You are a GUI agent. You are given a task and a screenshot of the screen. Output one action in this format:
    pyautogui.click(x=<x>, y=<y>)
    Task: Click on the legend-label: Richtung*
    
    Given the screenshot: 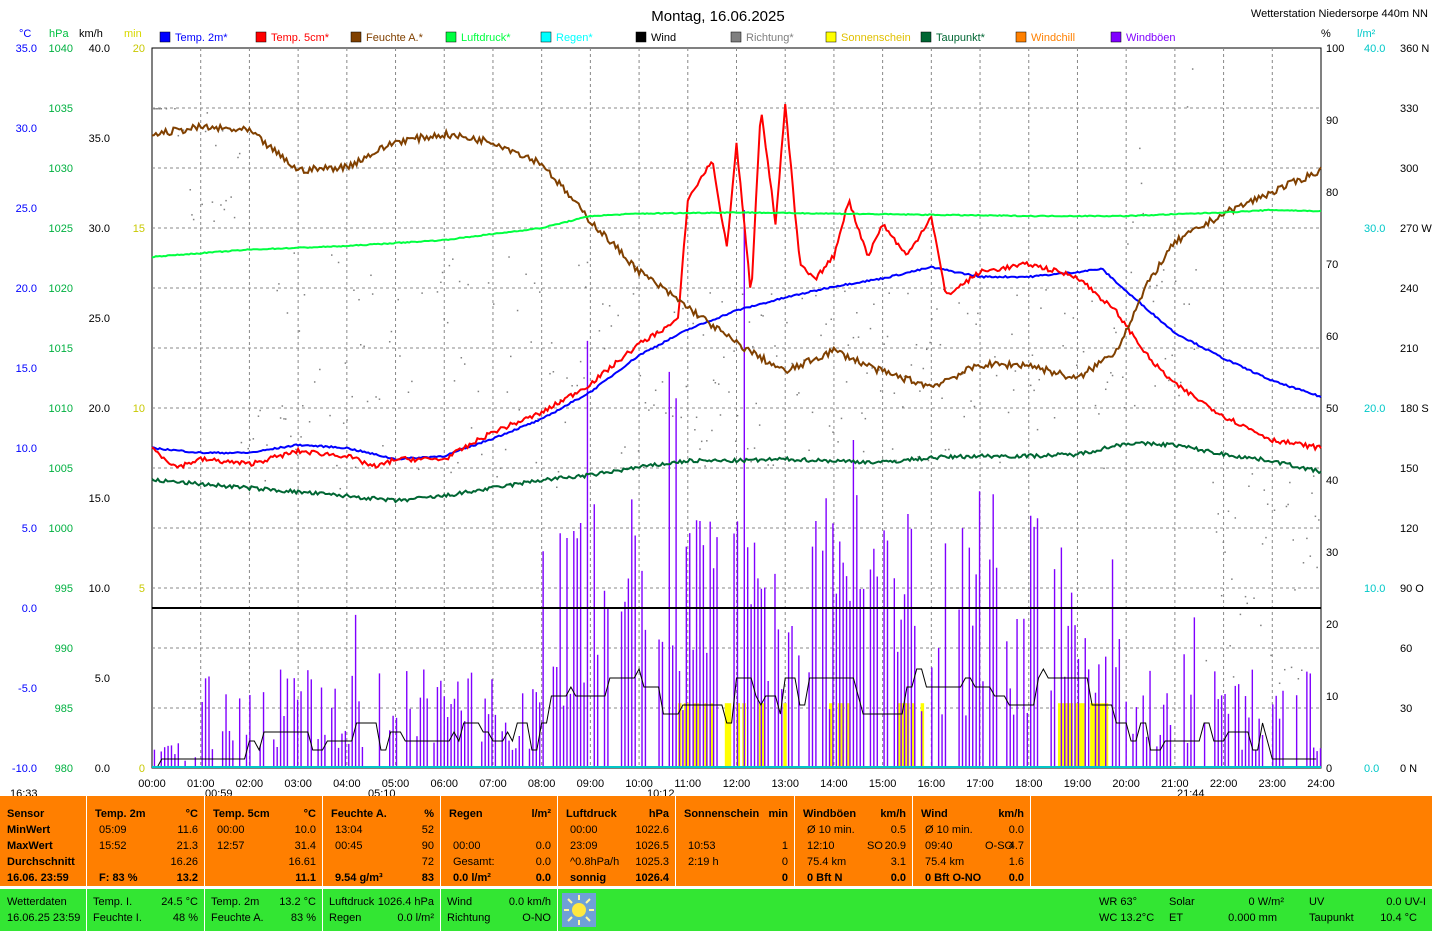 What is the action you would take?
    pyautogui.click(x=770, y=38)
    